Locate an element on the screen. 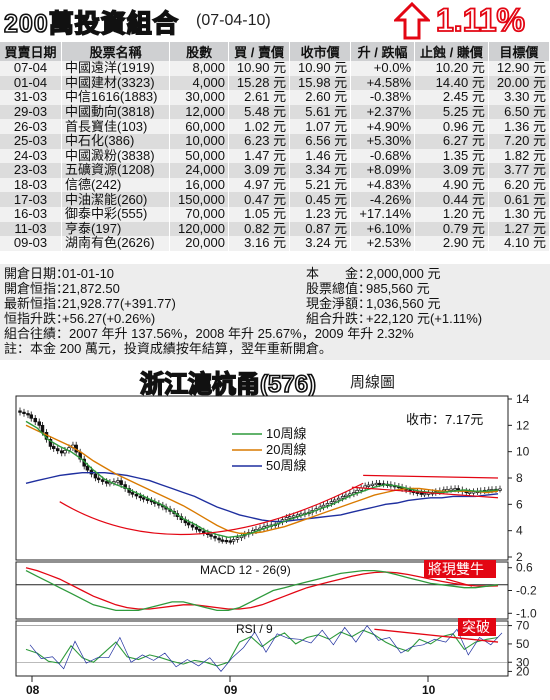  price-tick-label: 8 is located at coordinates (519, 478).